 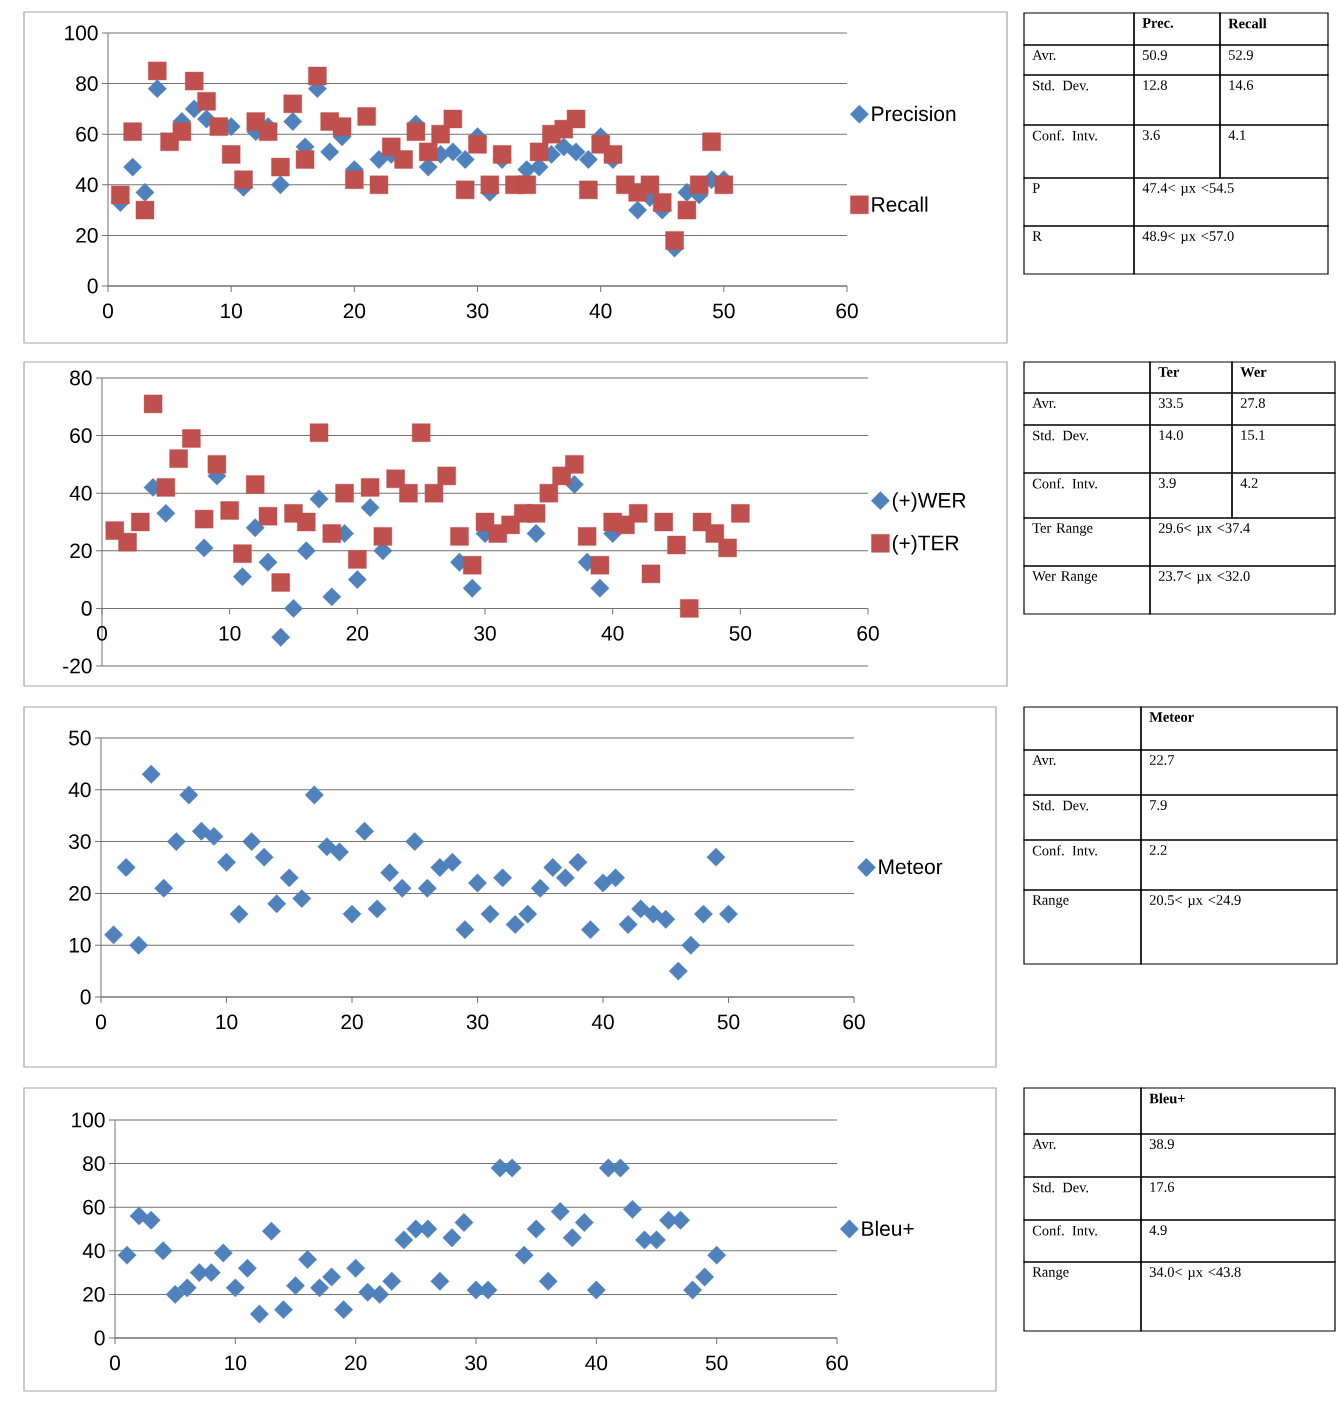 What do you see at coordinates (1237, 135) in the screenshot?
I see `text: 4.1` at bounding box center [1237, 135].